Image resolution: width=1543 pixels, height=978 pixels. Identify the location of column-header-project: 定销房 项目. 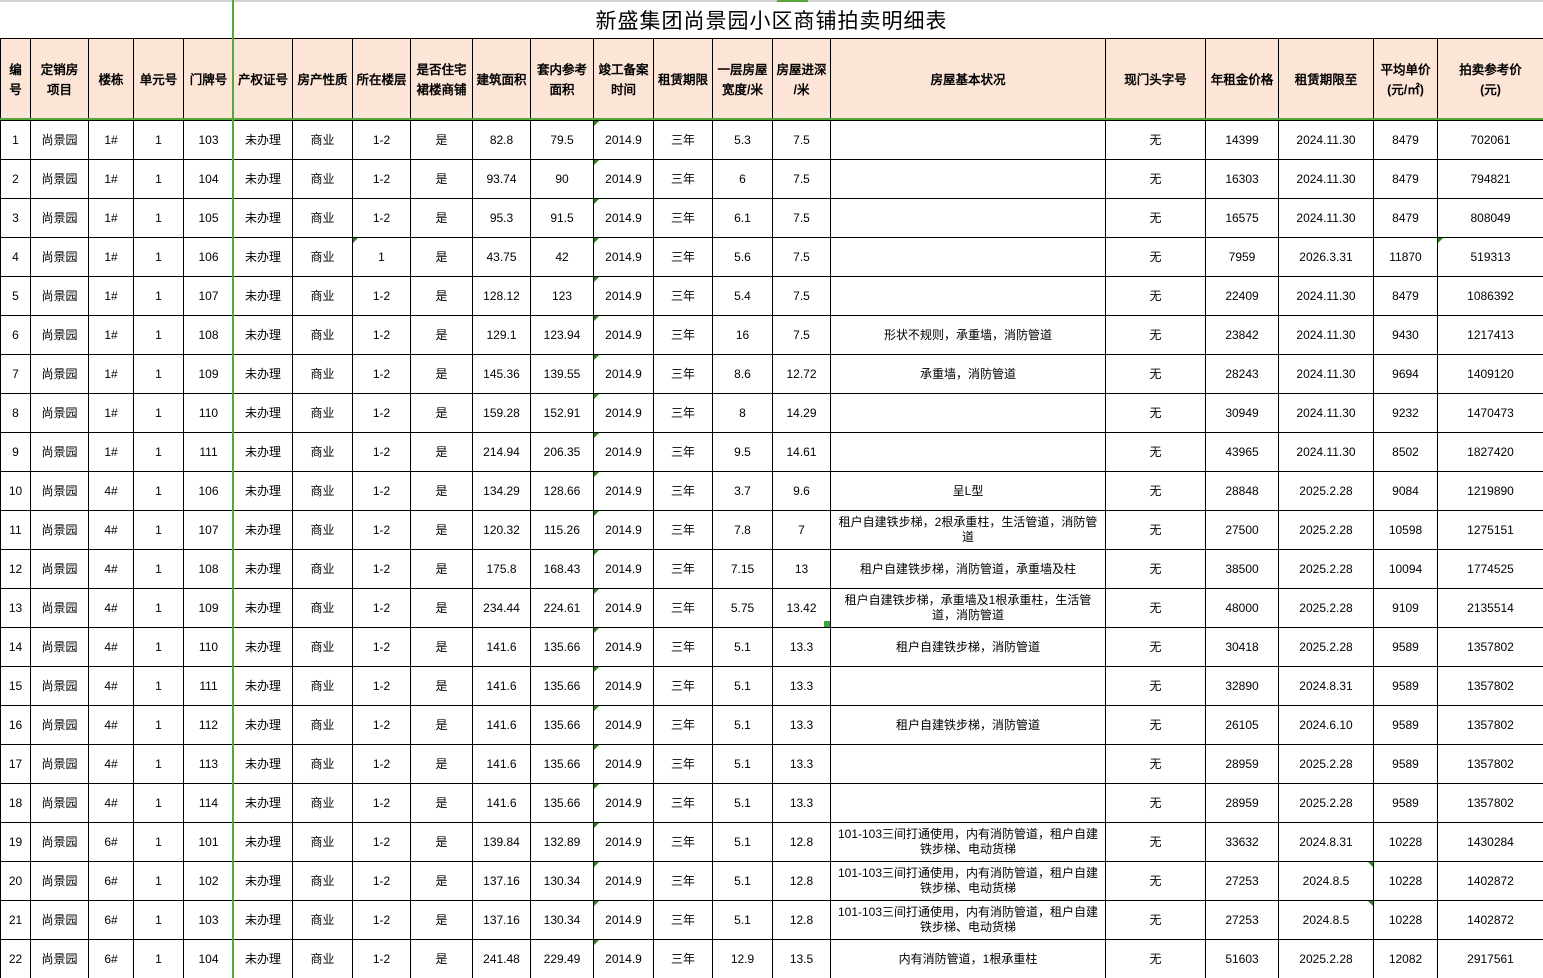
(59, 79).